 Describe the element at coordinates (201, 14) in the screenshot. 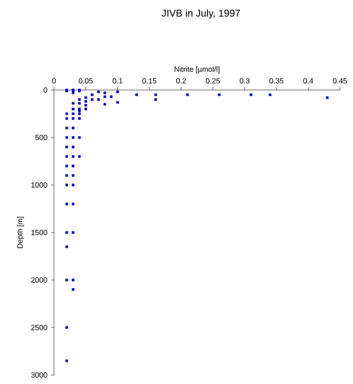

I see `chart-title: JIVB in July, 1997` at that location.